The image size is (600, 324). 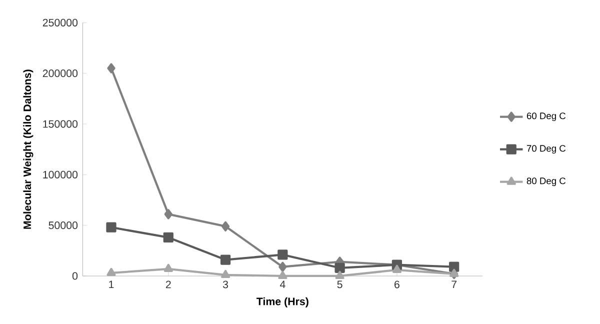 I want to click on x-tick-label: 4, so click(x=283, y=284).